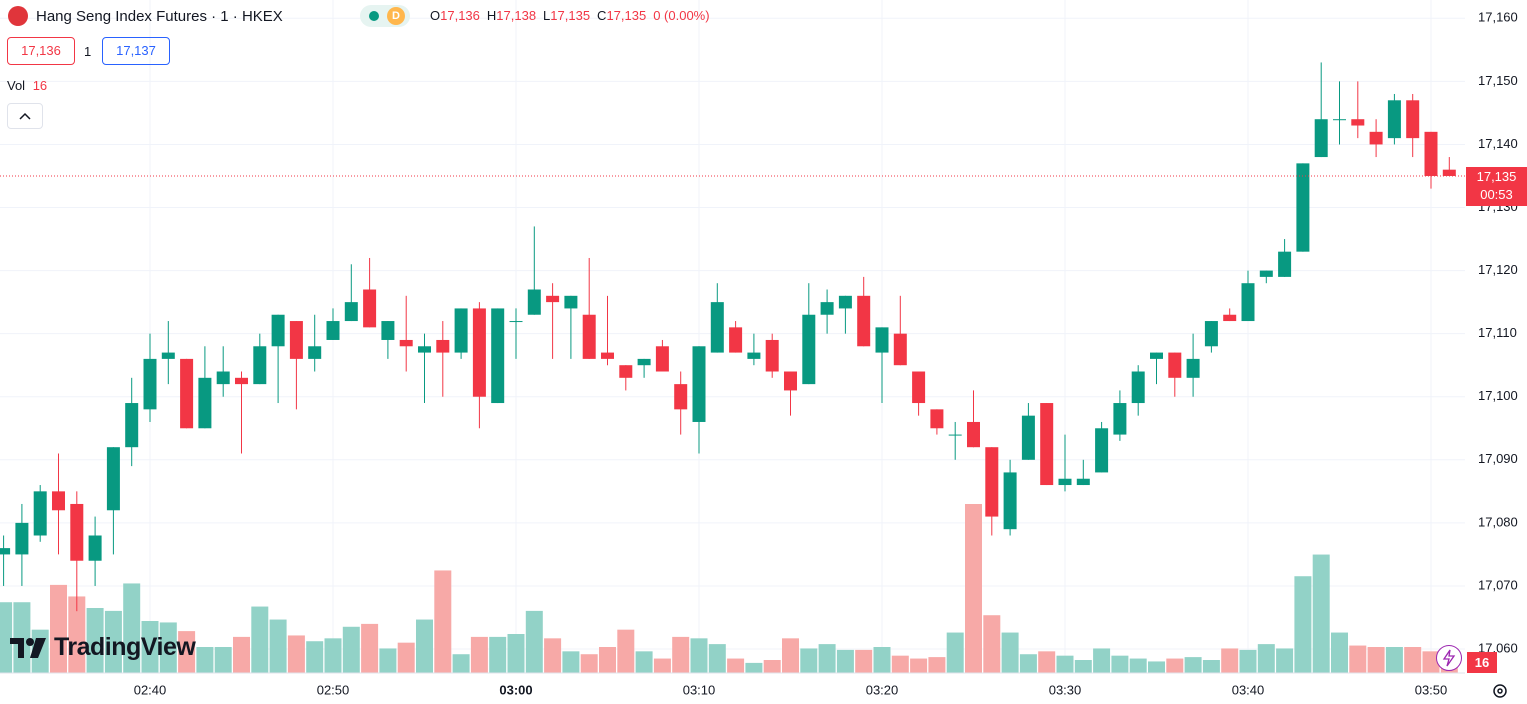 The height and width of the screenshot is (704, 1527). What do you see at coordinates (1498, 269) in the screenshot?
I see `y-tick-label: 17,120` at bounding box center [1498, 269].